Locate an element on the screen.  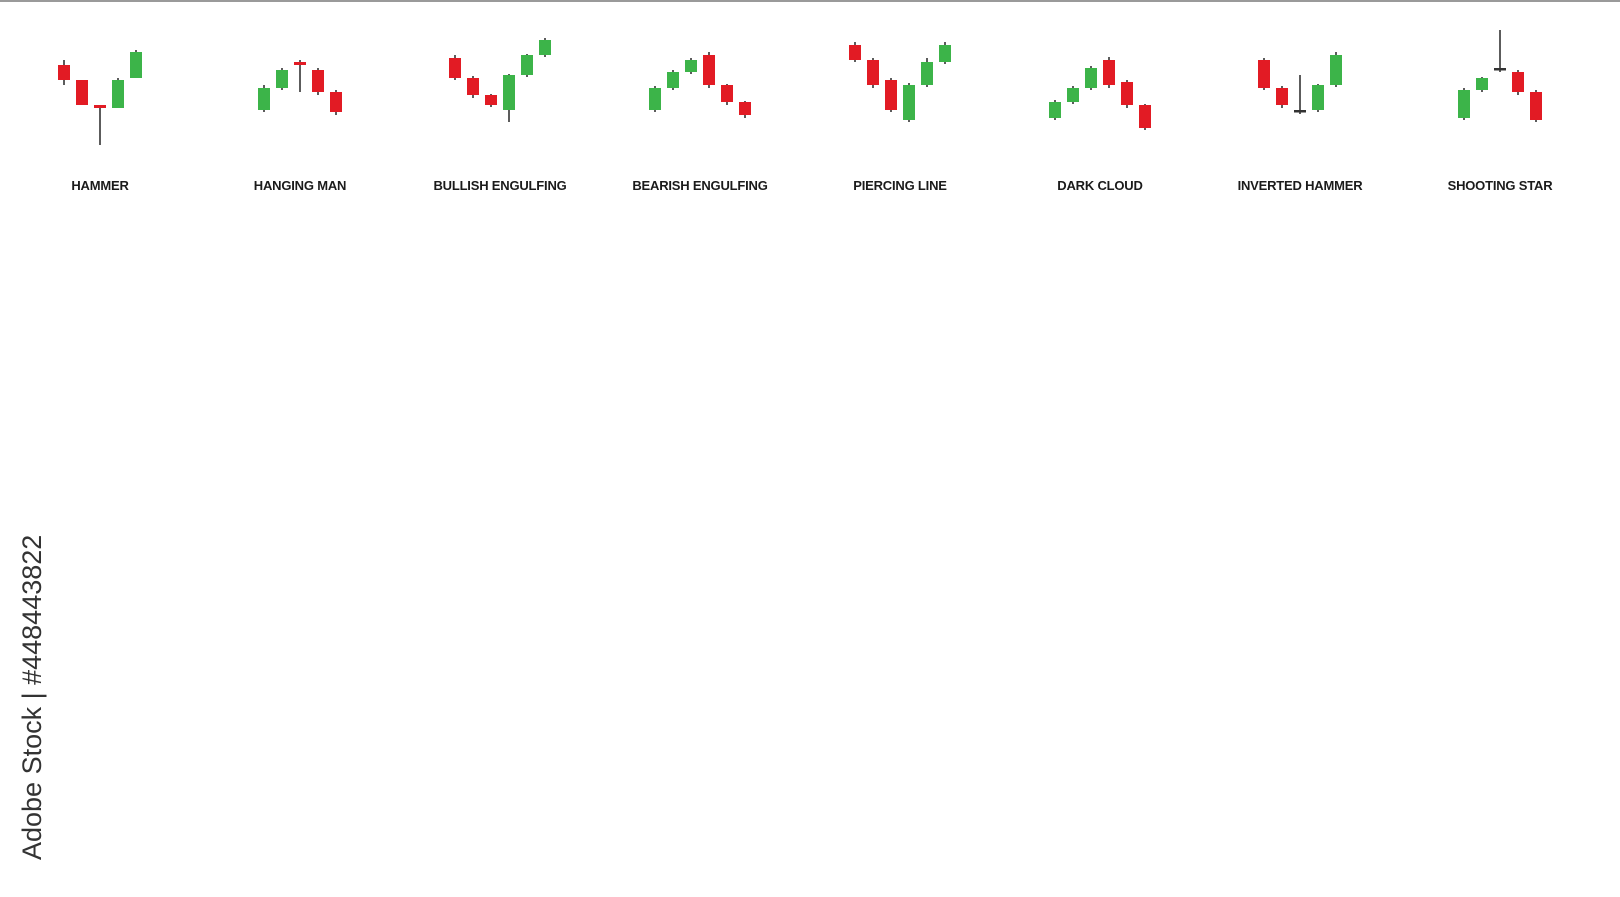
pattern-label: DARK CLOUD is located at coordinates (1100, 185).